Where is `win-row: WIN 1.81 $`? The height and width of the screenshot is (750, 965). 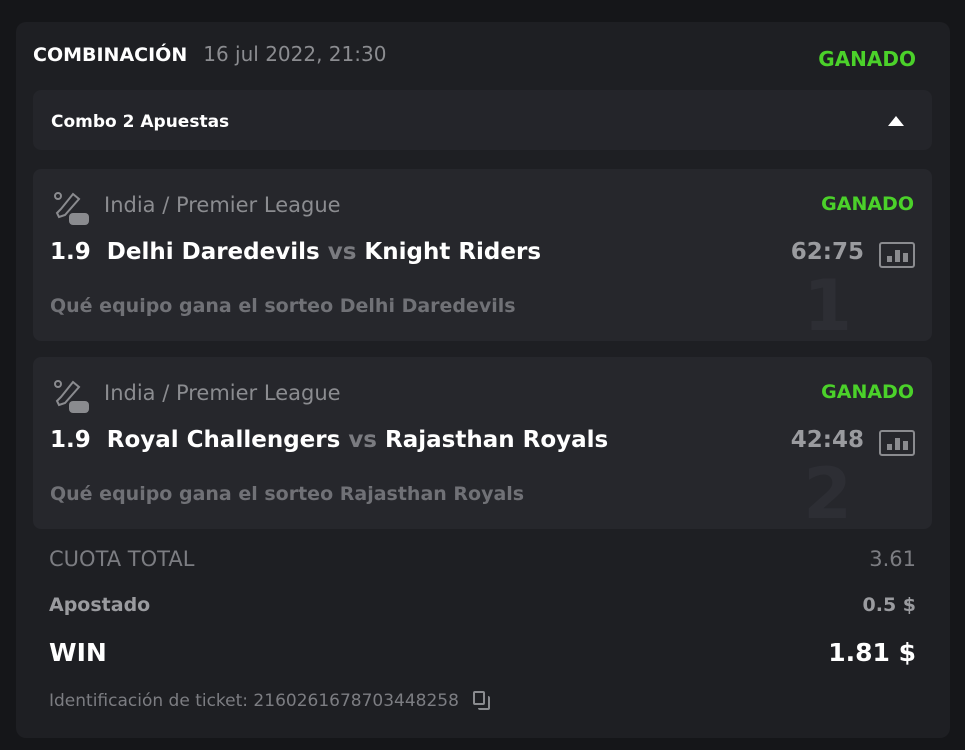
win-row: WIN 1.81 $ is located at coordinates (482, 652).